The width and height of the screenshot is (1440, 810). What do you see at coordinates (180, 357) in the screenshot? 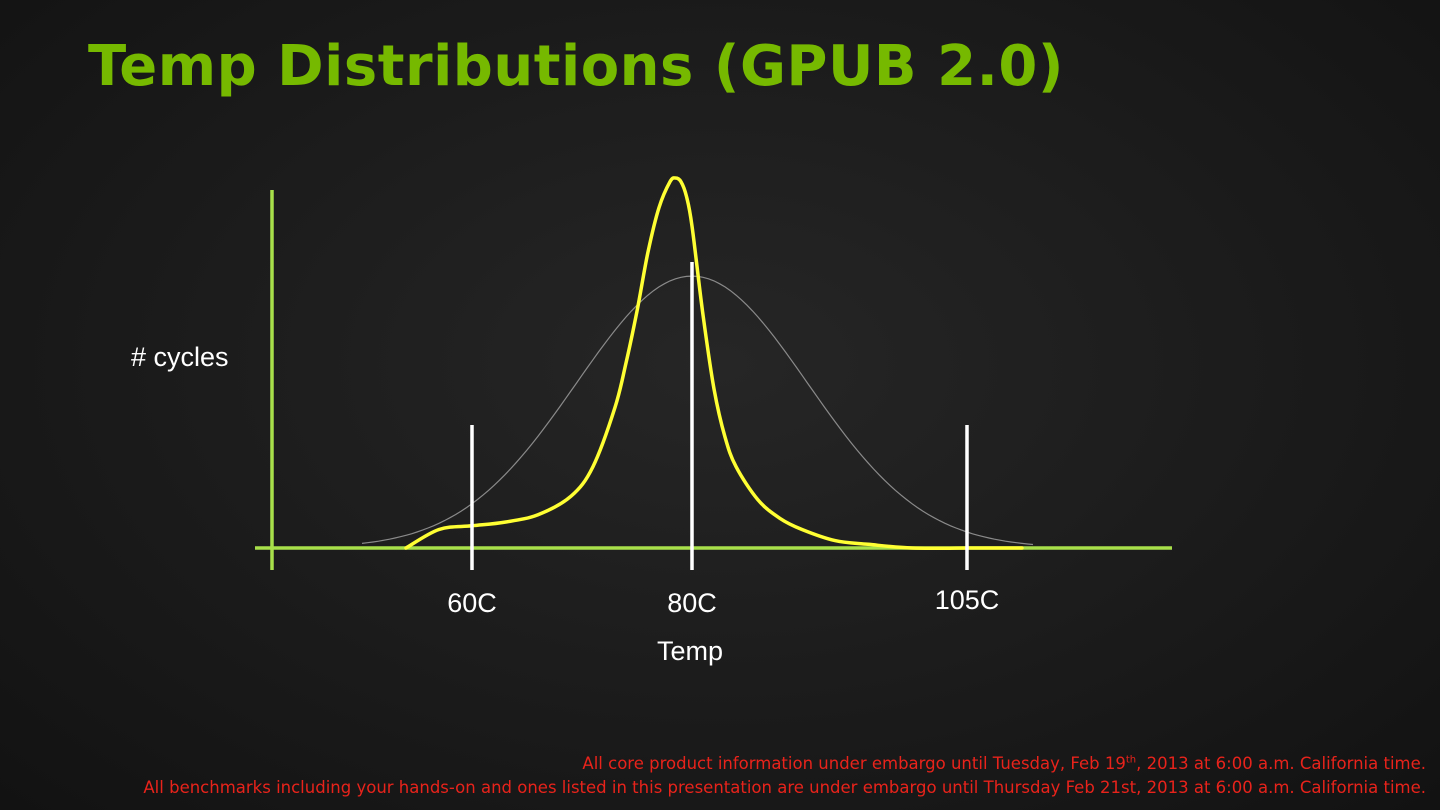
I see `y-axis-label: # cycles` at bounding box center [180, 357].